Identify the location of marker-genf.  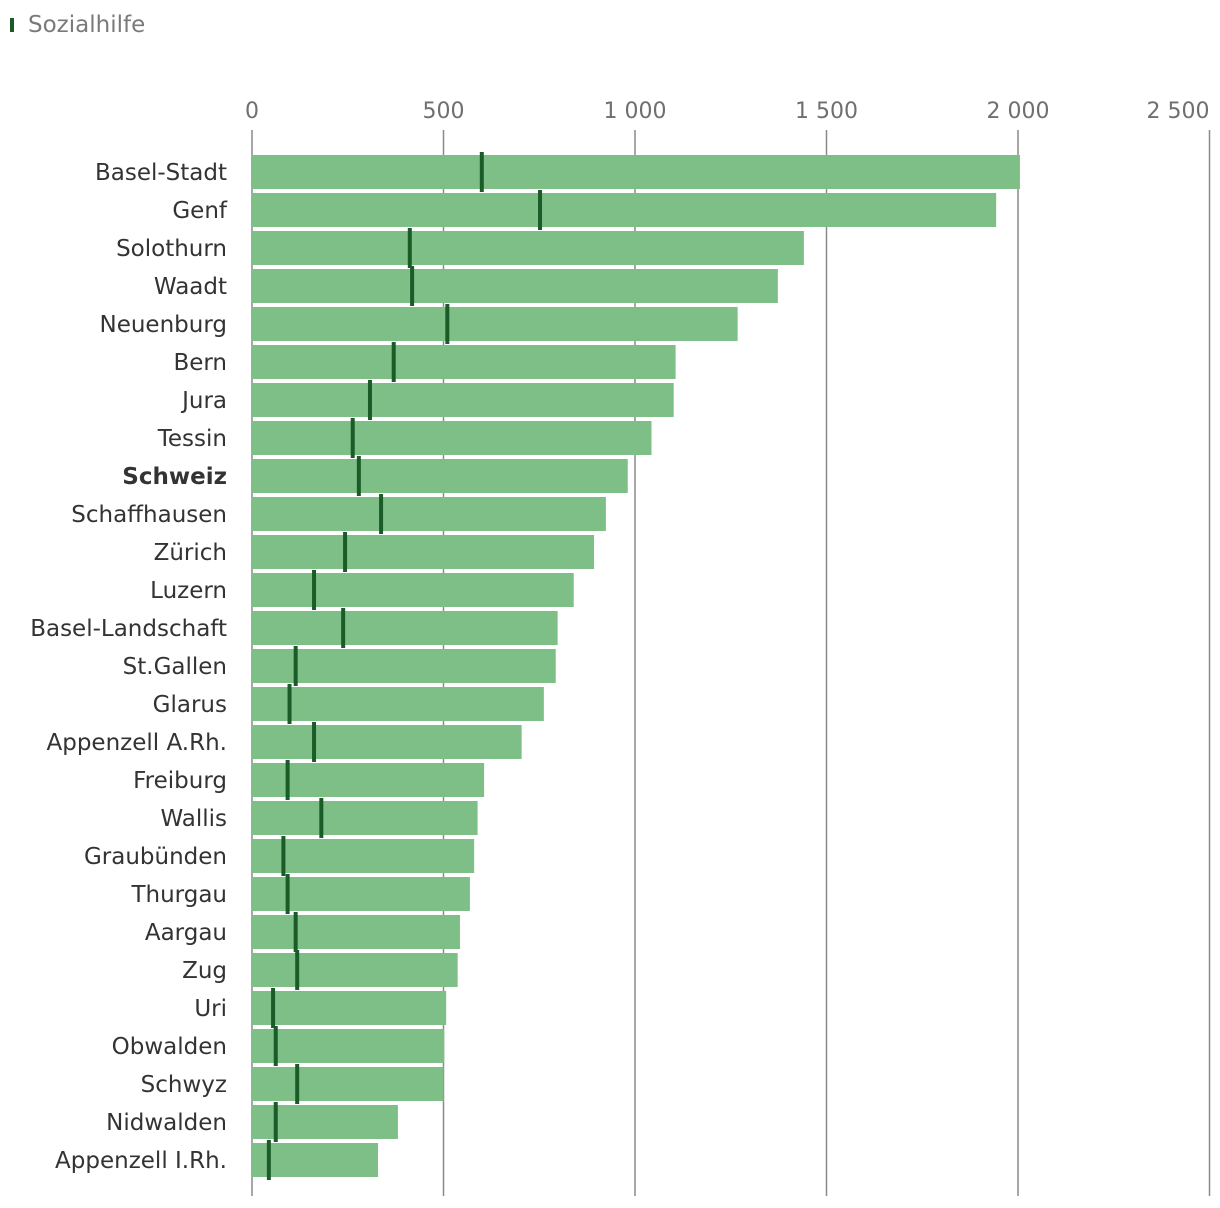
(540, 210).